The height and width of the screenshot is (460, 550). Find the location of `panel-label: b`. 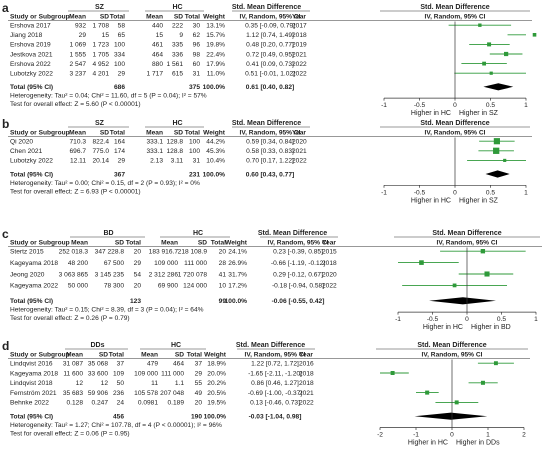

panel-label: b is located at coordinates (5, 124).